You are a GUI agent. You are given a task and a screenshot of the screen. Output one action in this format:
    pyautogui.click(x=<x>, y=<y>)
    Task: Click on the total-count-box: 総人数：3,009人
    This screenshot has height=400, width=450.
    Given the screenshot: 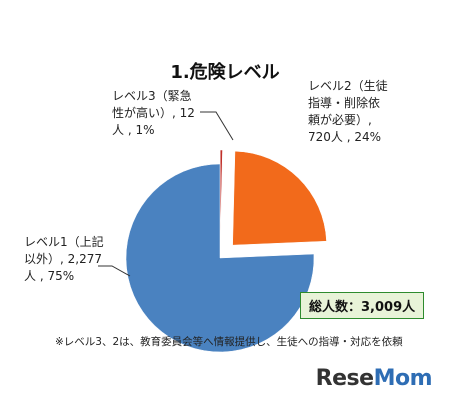 What is the action you would take?
    pyautogui.click(x=362, y=305)
    